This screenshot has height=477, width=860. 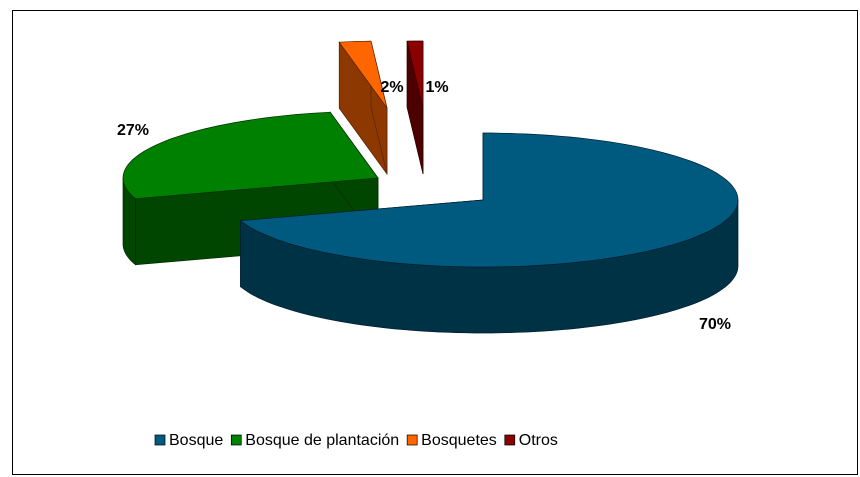 I want to click on legend-label: Bosque, so click(x=196, y=440).